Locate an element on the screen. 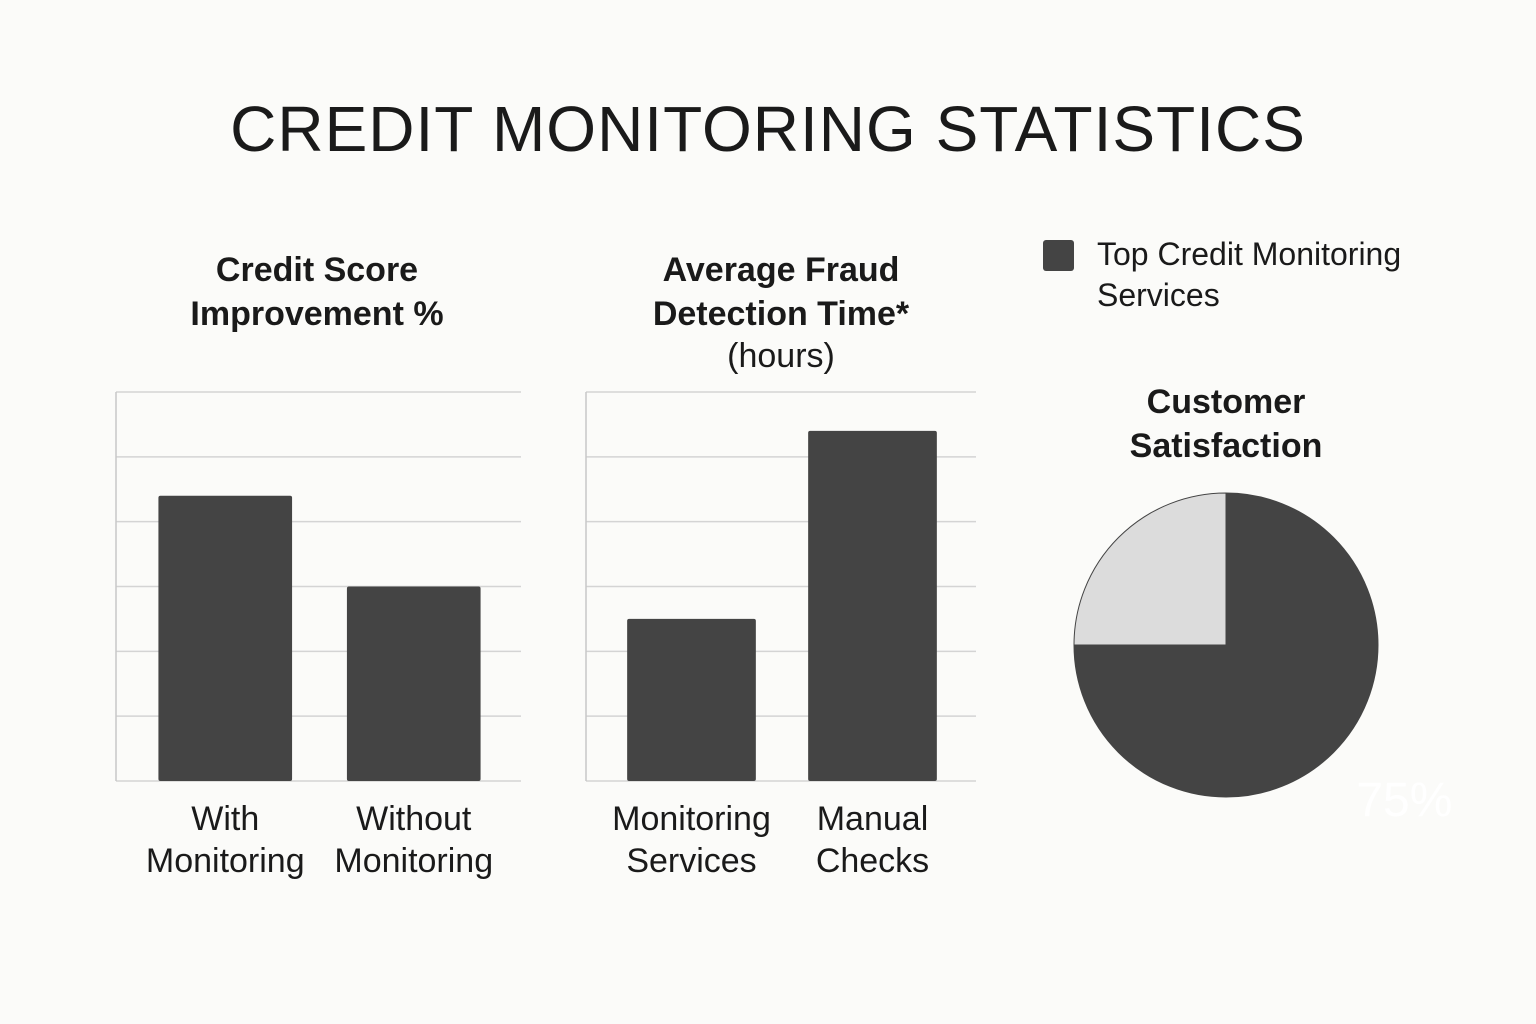 Image resolution: width=1536 pixels, height=1024 pixels. chart-title: Average Fraud Detection Time* is located at coordinates (781, 292).